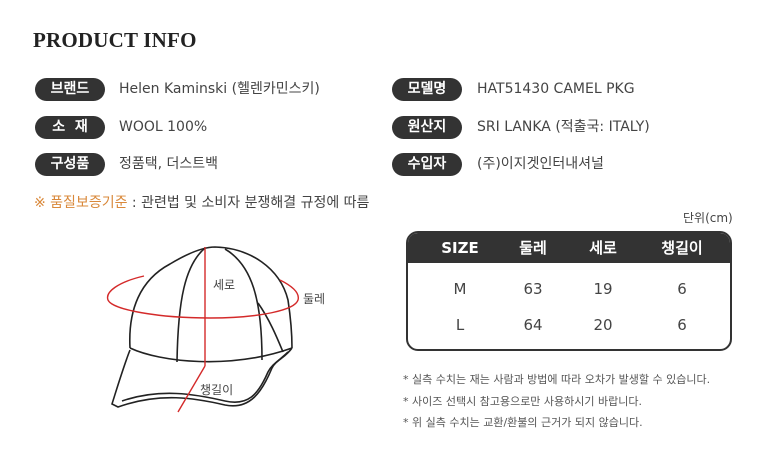  What do you see at coordinates (460, 248) in the screenshot?
I see `header-size: SIZE` at bounding box center [460, 248].